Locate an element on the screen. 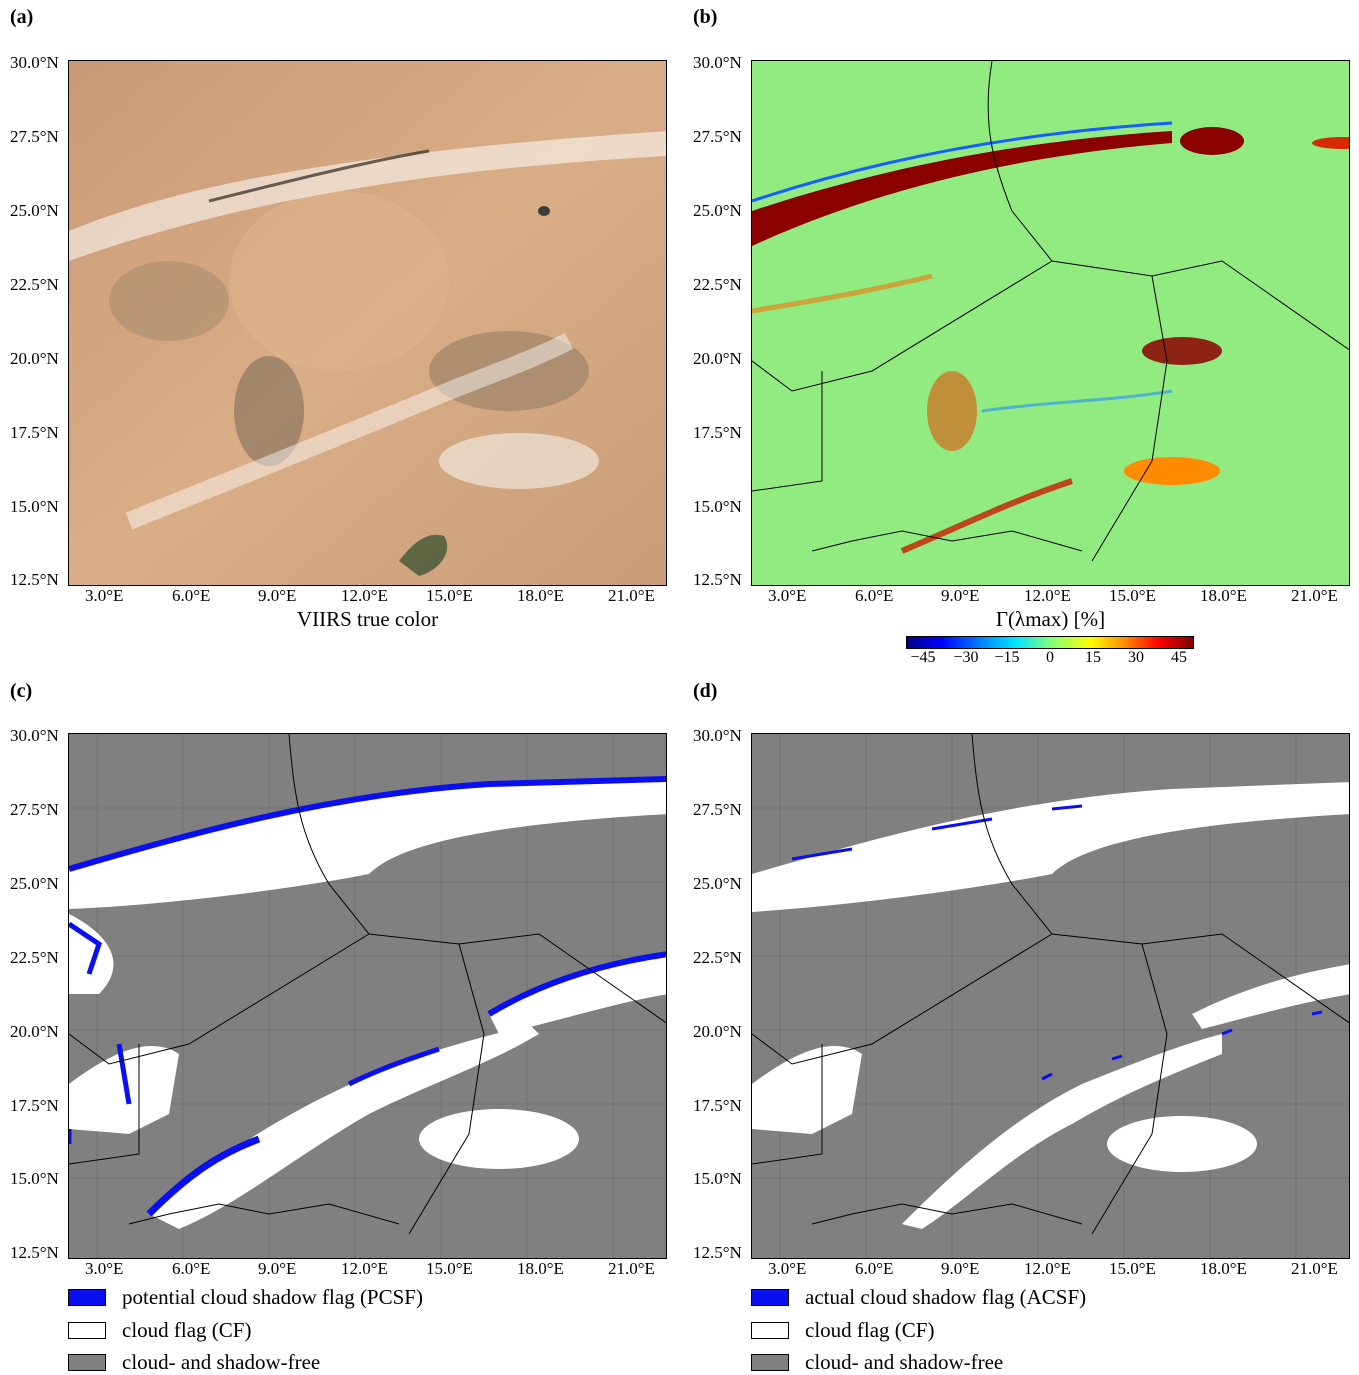 The height and width of the screenshot is (1375, 1359). panel-label-a: (a) is located at coordinates (22, 17).